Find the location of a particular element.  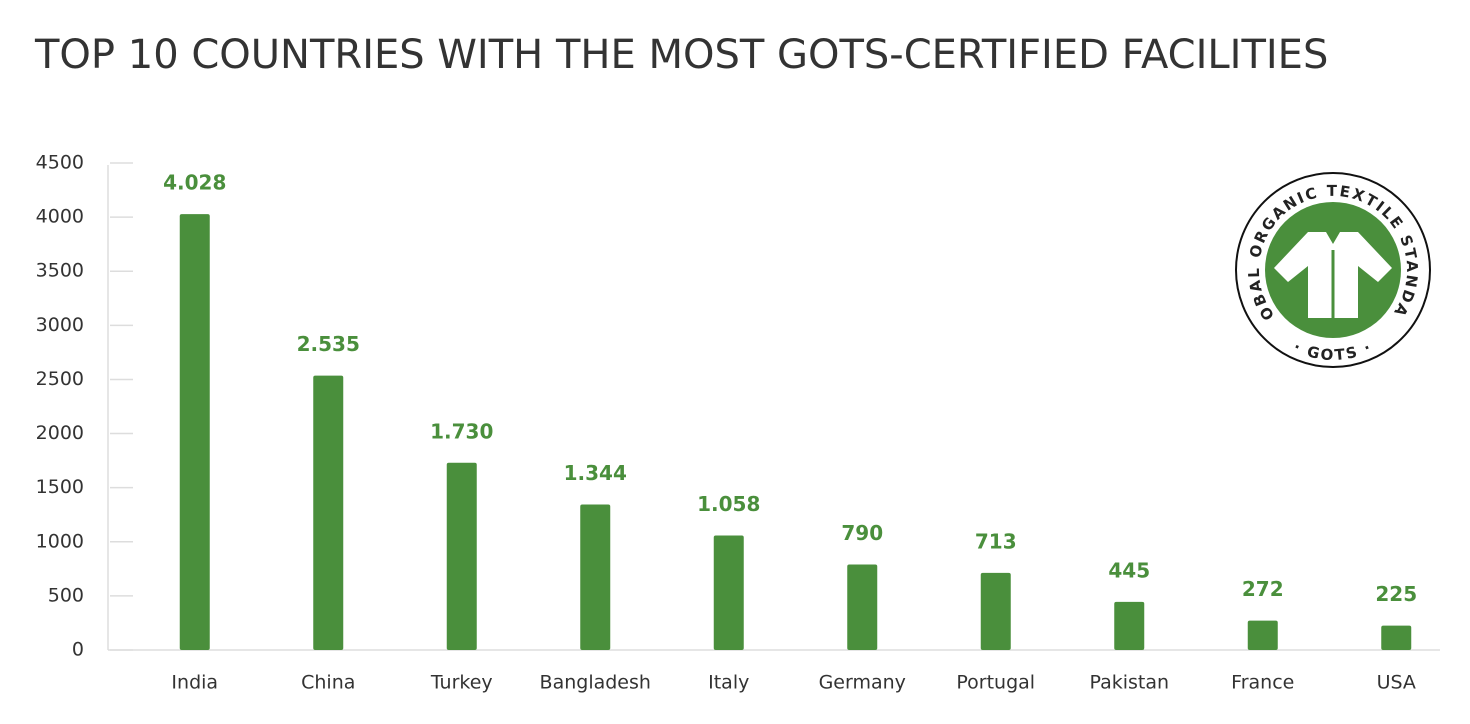

x-tick-label: Bangladesh is located at coordinates (595, 683).